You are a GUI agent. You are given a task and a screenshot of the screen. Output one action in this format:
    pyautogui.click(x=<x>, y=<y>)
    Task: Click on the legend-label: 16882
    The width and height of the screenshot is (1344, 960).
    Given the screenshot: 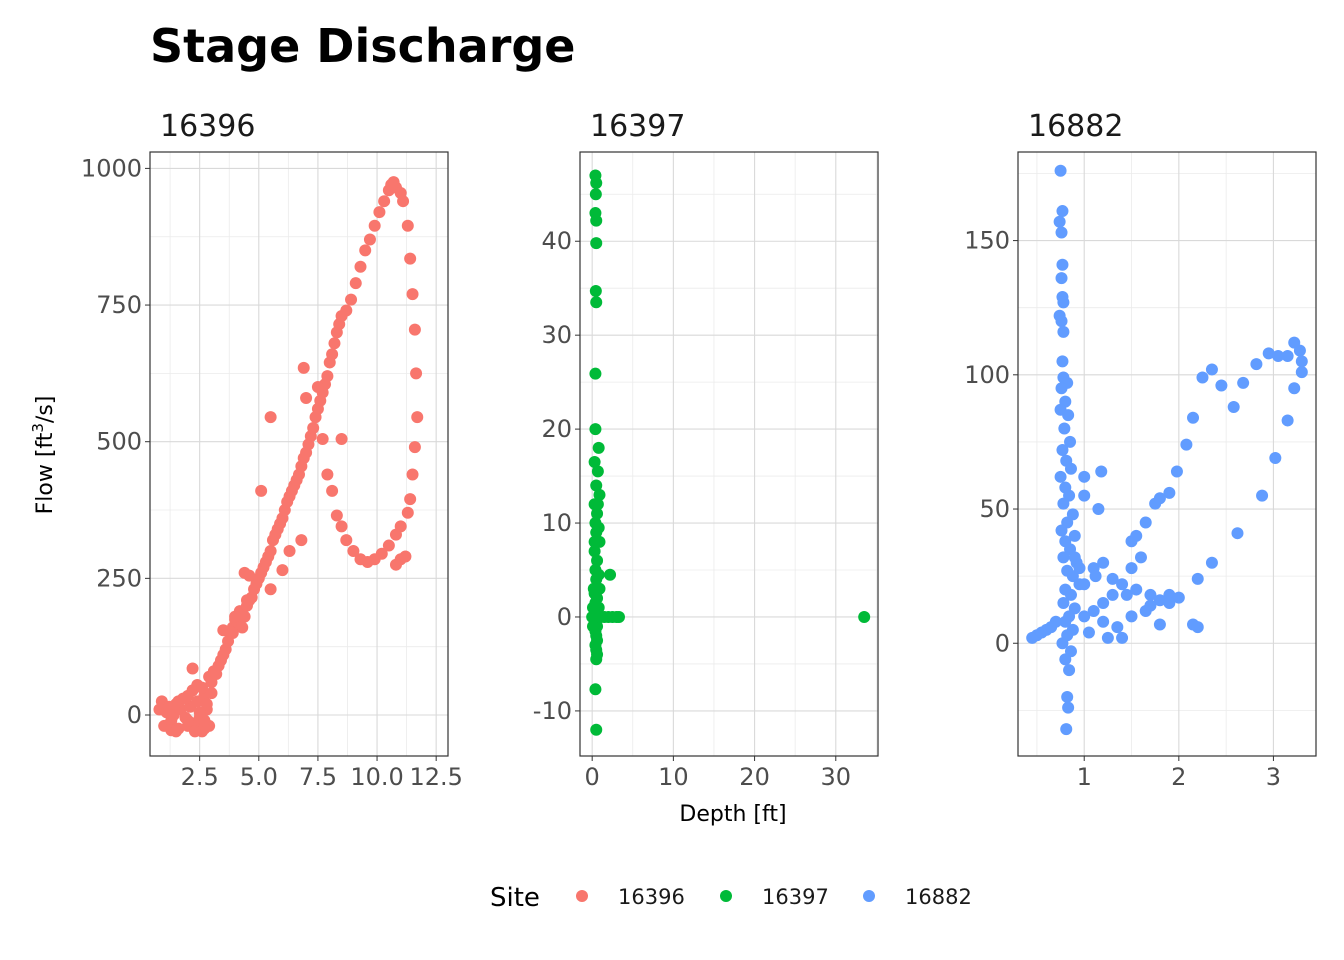 What is the action you would take?
    pyautogui.click(x=938, y=897)
    